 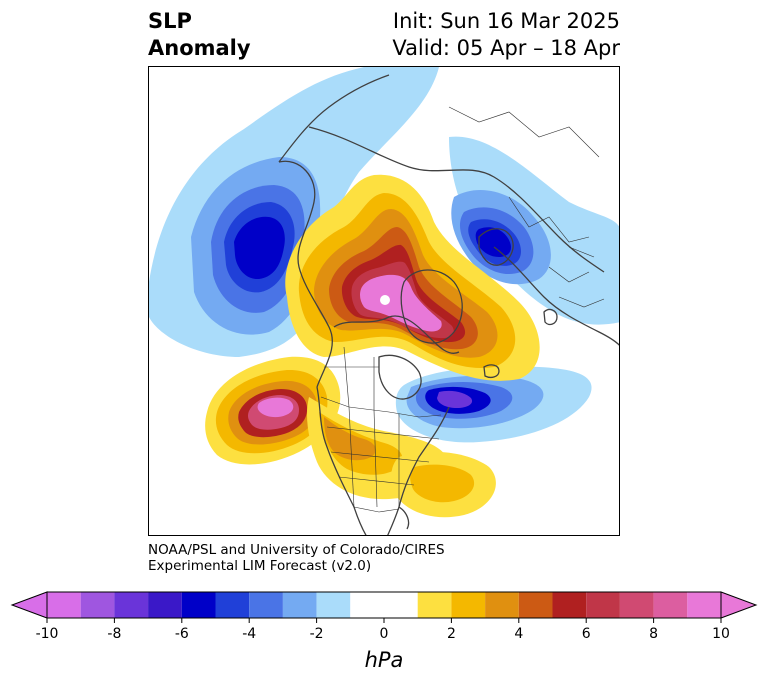 I want to click on greenland, so click(x=431, y=306).